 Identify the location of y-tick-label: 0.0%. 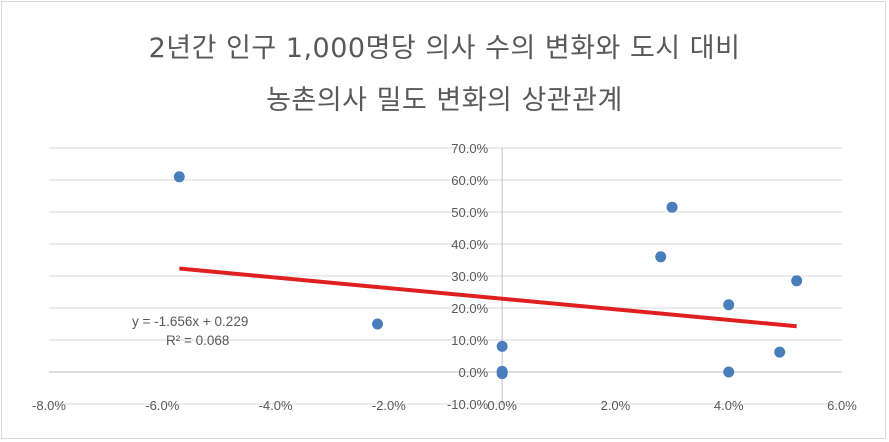
(474, 372).